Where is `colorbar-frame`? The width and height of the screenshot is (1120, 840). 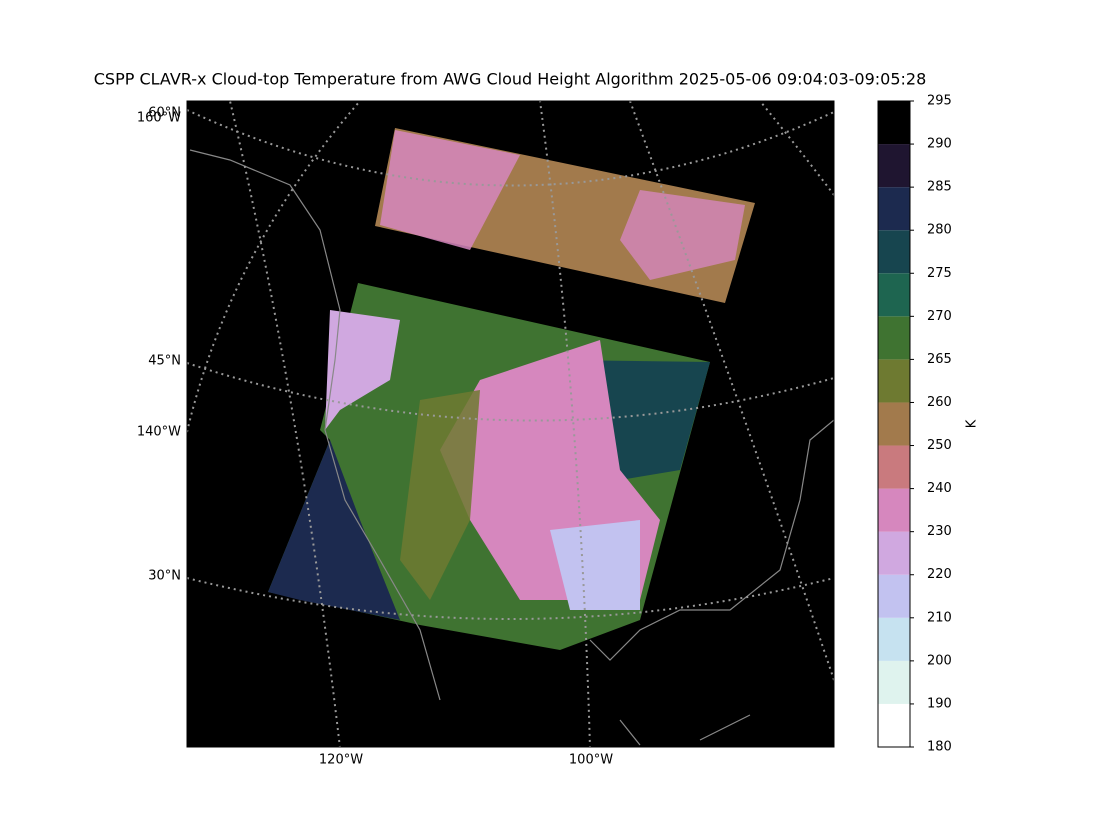 colorbar-frame is located at coordinates (894, 424).